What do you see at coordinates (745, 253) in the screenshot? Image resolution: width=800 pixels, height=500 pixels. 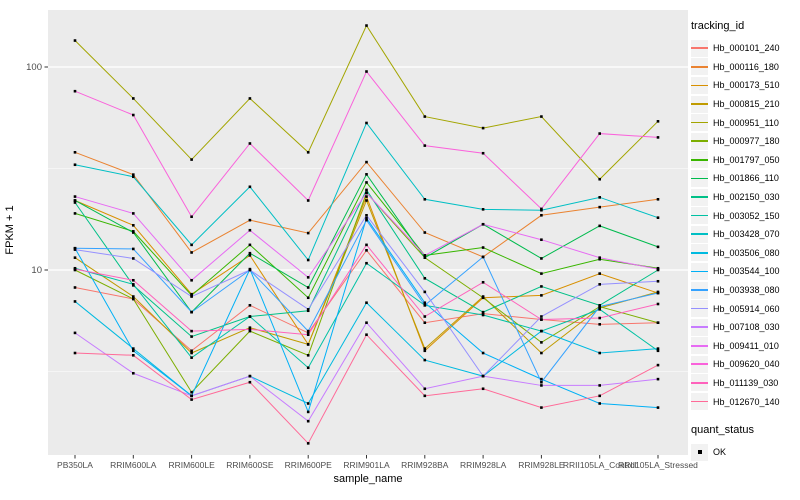 I see `legend-item-Hb_003506_080: Hb_003506_080` at bounding box center [745, 253].